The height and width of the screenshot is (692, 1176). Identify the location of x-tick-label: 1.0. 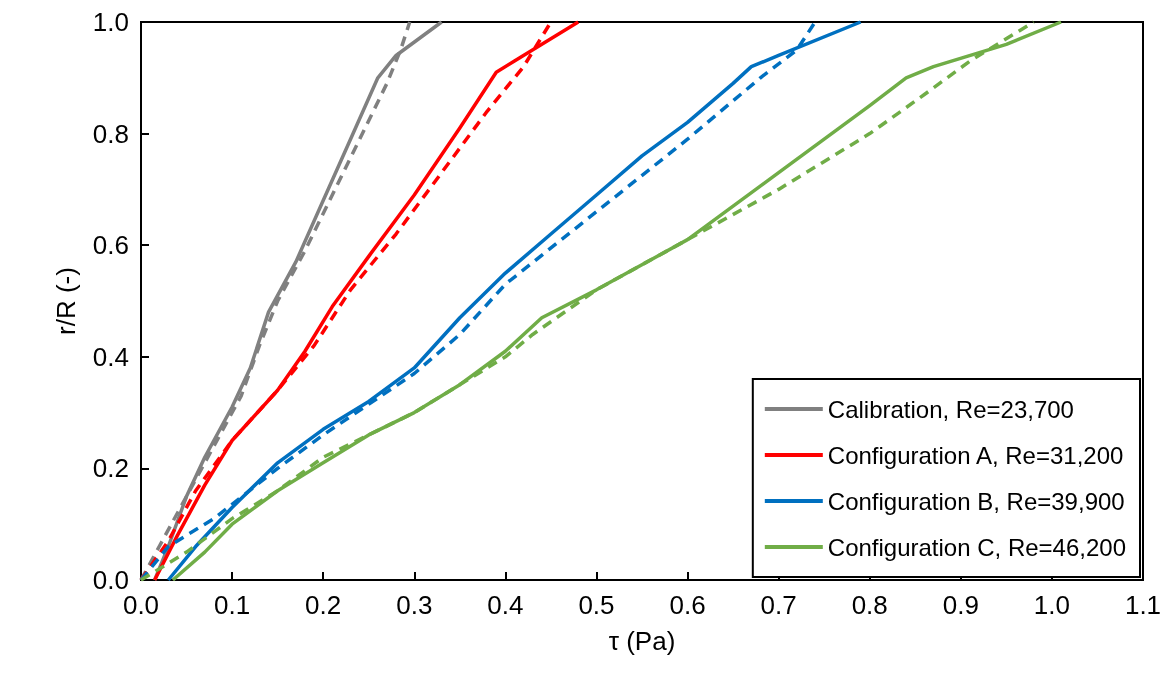
(1051, 605).